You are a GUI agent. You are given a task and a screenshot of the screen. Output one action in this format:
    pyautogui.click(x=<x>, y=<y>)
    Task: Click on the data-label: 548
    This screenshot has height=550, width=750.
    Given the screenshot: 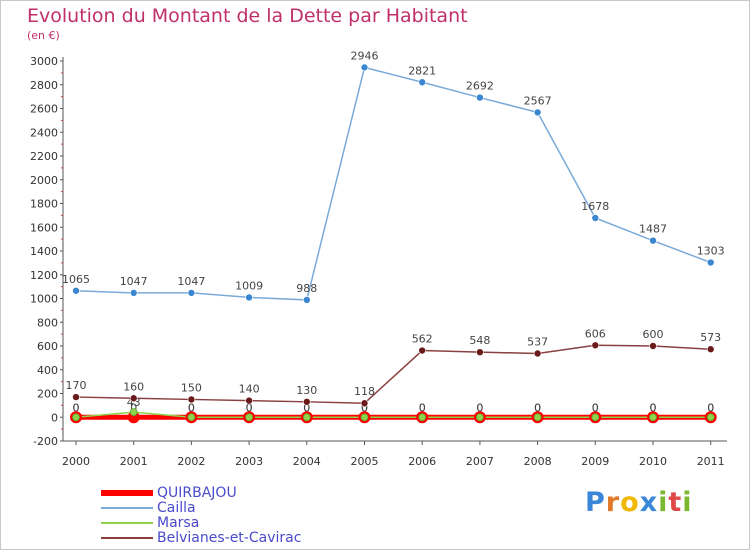 What is the action you would take?
    pyautogui.click(x=479, y=340)
    